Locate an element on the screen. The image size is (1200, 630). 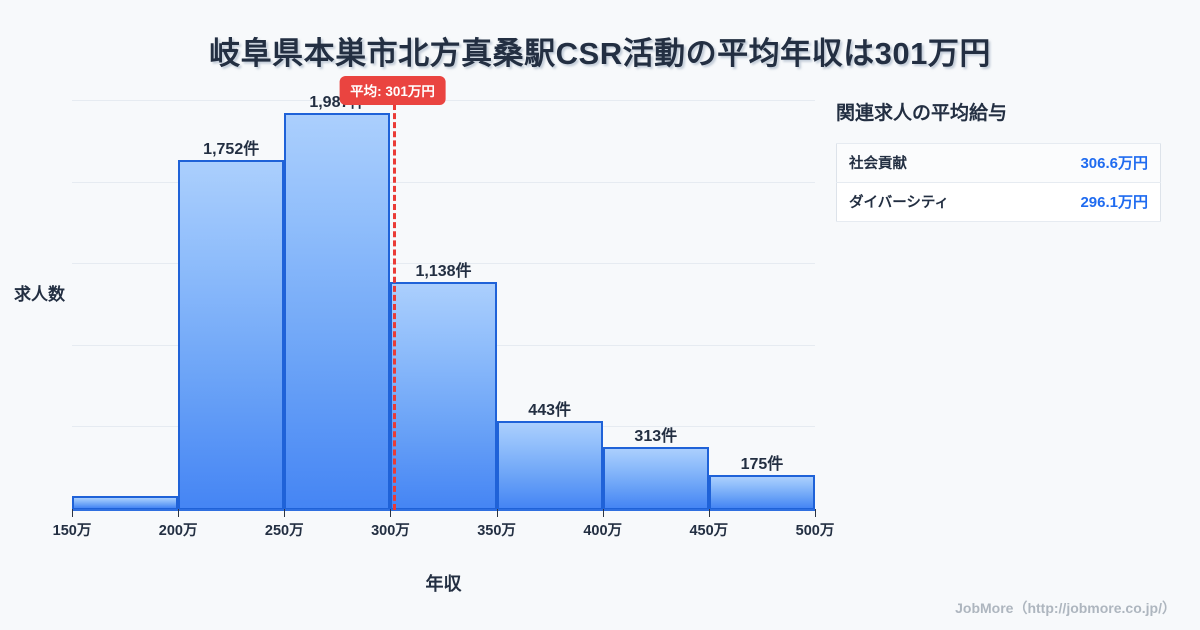
salary-row-value: 296.1万円 is located at coordinates (1114, 202).